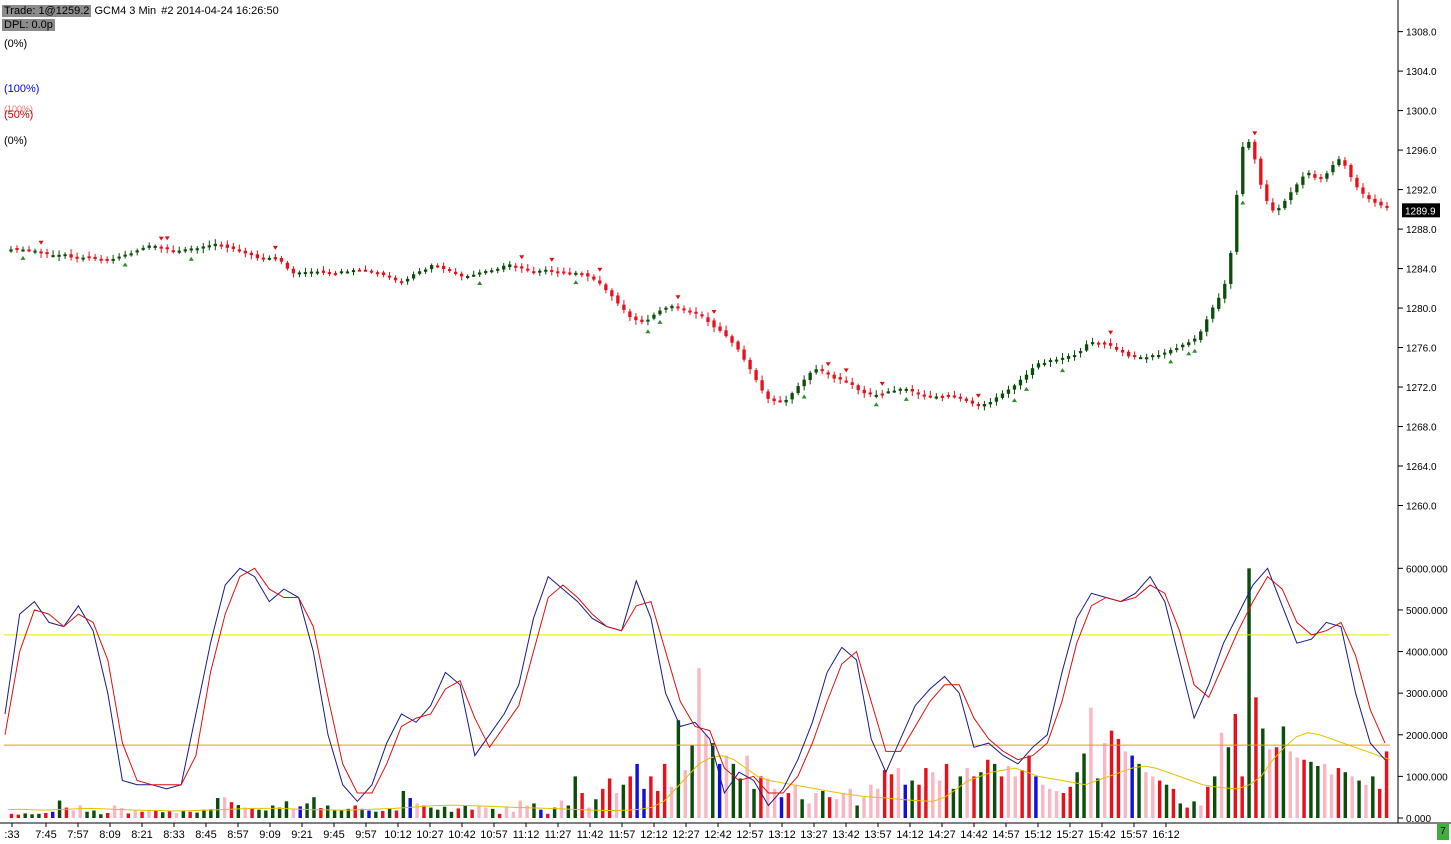 The width and height of the screenshot is (1451, 844). I want to click on dpl-label: DPL: 0.0p, so click(28, 25).